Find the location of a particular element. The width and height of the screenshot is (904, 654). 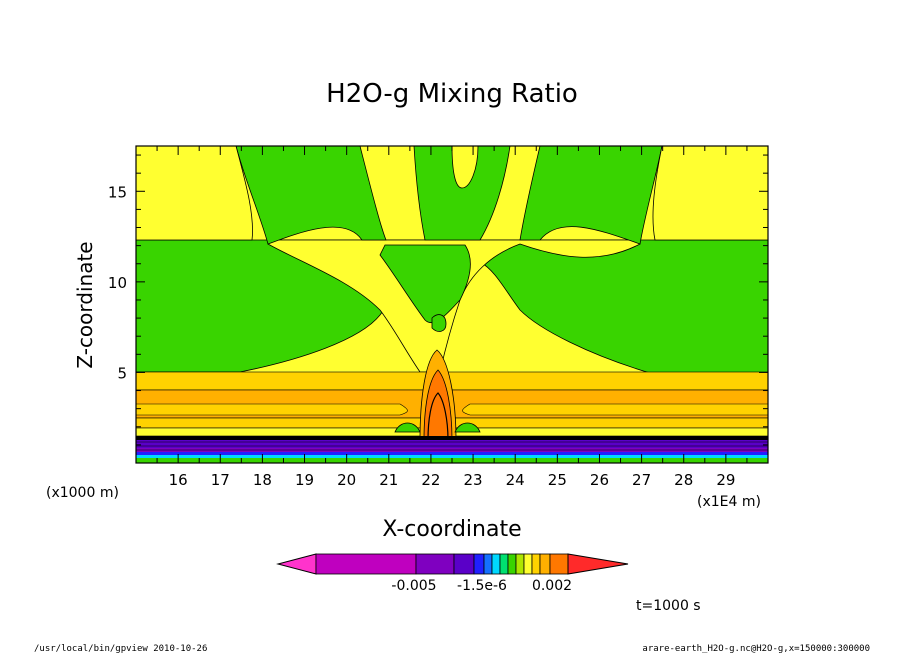

y-tick-label: 10 is located at coordinates (117, 283).